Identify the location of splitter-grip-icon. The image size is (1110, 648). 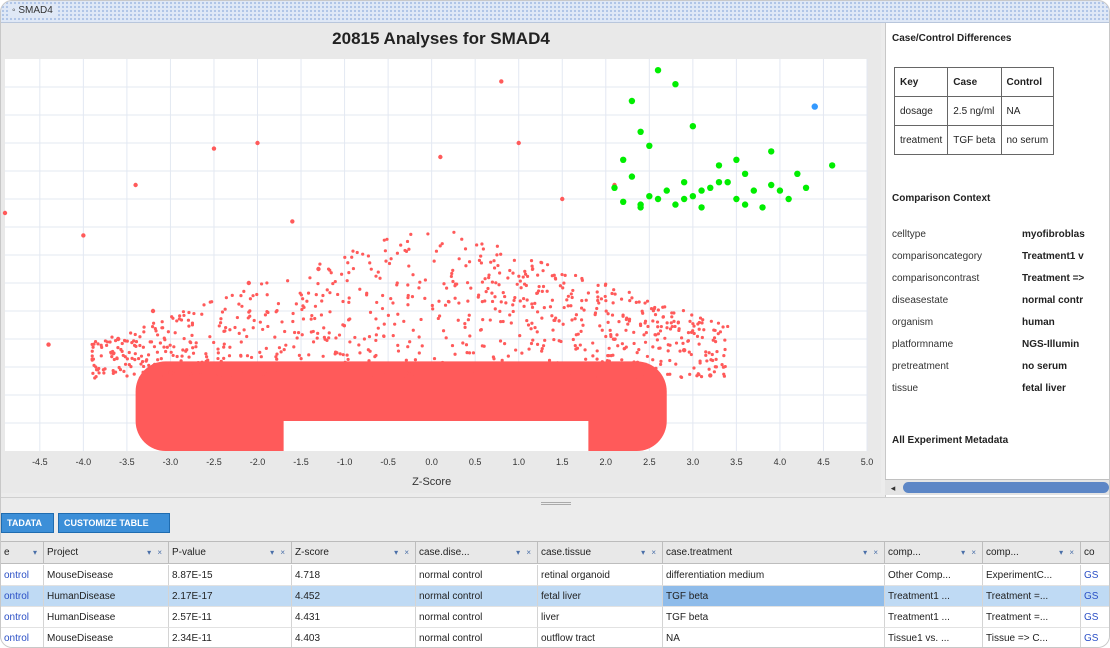
(556, 503).